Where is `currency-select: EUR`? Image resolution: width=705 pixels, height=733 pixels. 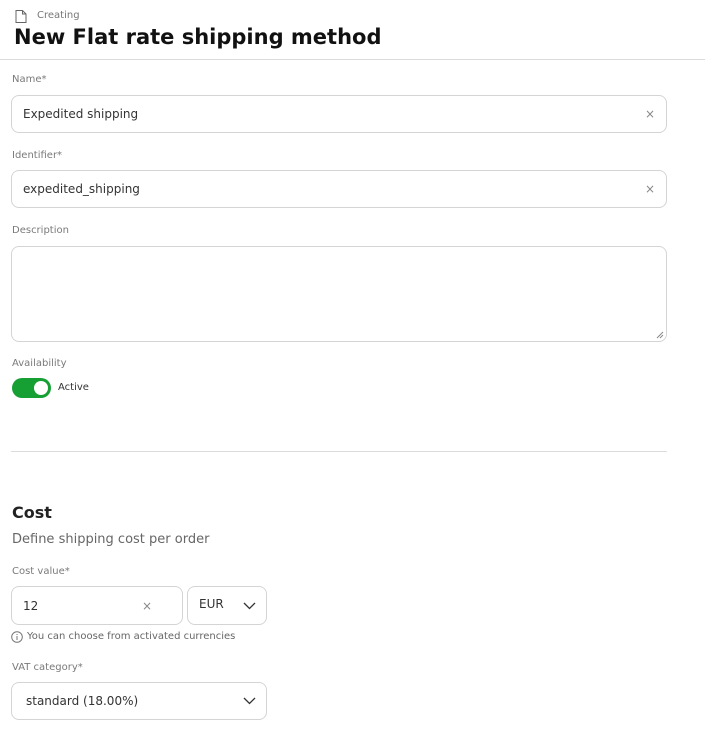 currency-select: EUR is located at coordinates (227, 605).